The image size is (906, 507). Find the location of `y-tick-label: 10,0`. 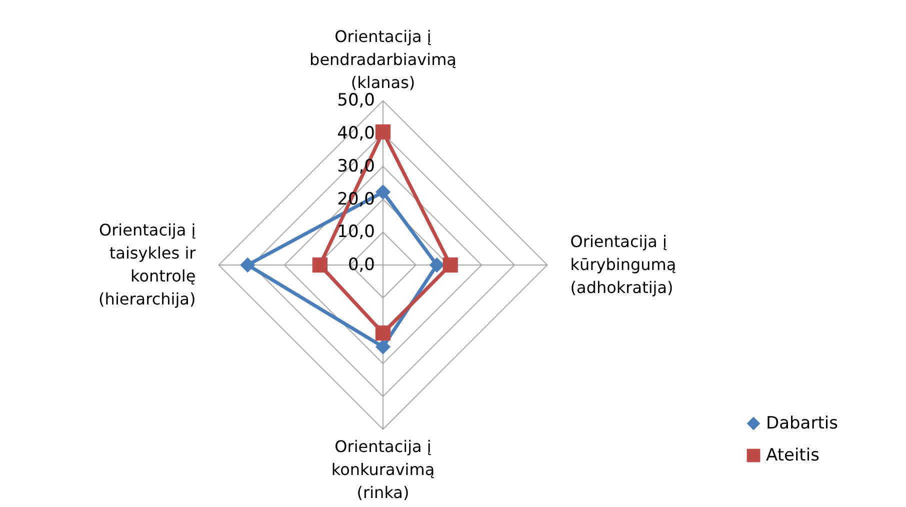

y-tick-label: 10,0 is located at coordinates (356, 232).